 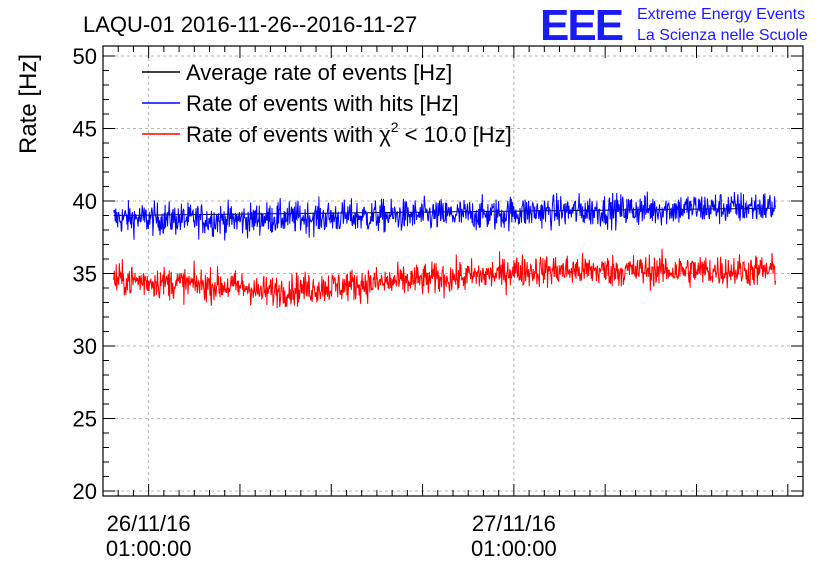 What do you see at coordinates (721, 14) in the screenshot?
I see `logo-line-1: Extreme Energy Events` at bounding box center [721, 14].